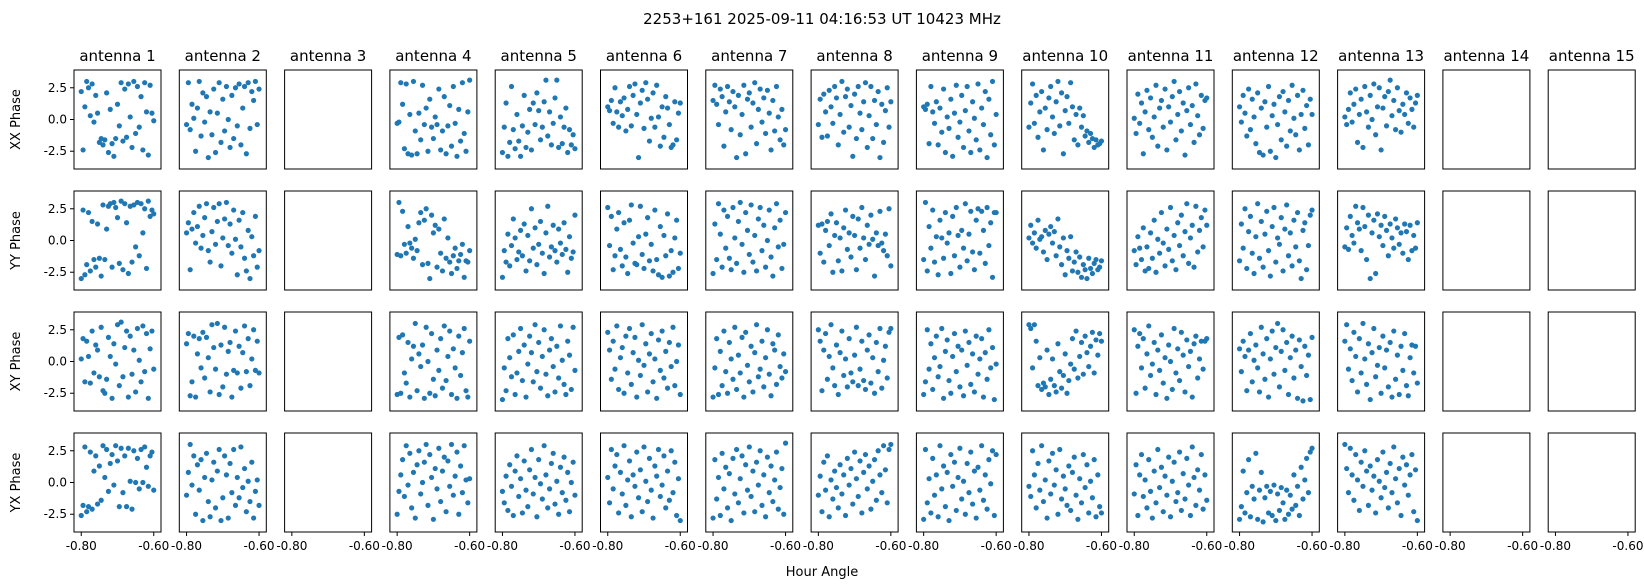 The width and height of the screenshot is (1644, 586). What do you see at coordinates (103, 240) in the screenshot?
I see `panel: 2.50.0-2.5` at bounding box center [103, 240].